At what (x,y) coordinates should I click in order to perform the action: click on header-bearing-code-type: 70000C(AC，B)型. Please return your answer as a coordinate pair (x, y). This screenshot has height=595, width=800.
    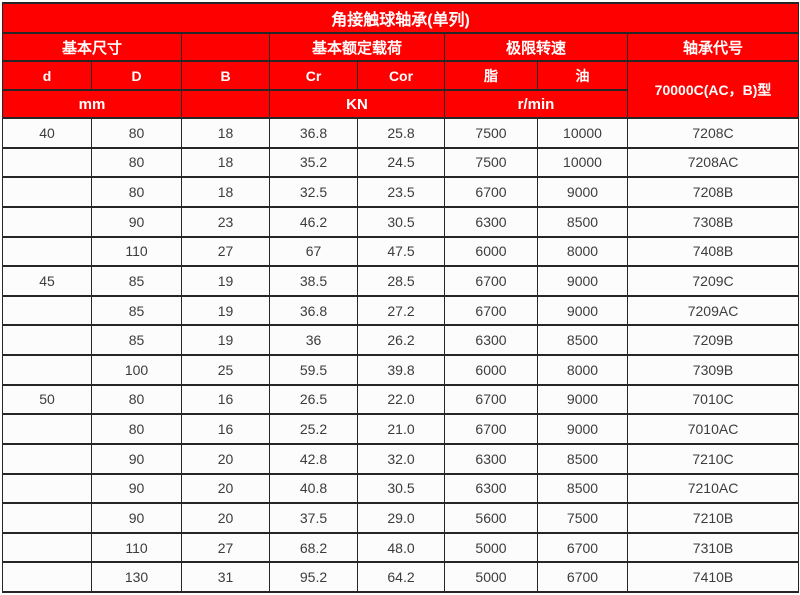
    Looking at the image, I should click on (713, 89).